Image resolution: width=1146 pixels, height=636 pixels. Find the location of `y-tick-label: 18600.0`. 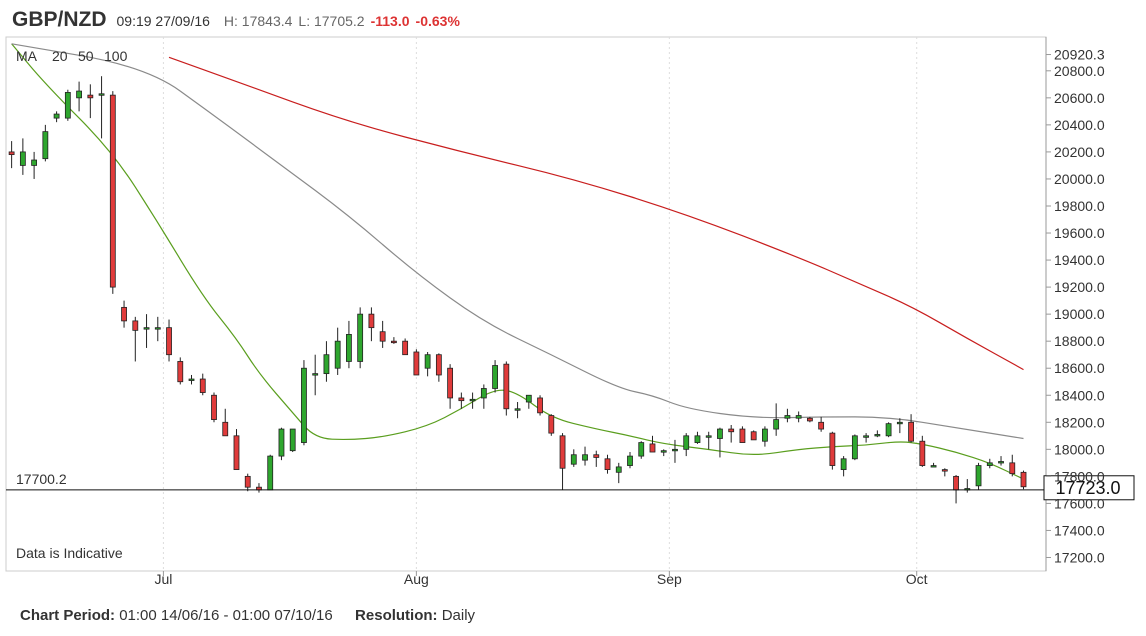

y-tick-label: 18600.0 is located at coordinates (1079, 368).